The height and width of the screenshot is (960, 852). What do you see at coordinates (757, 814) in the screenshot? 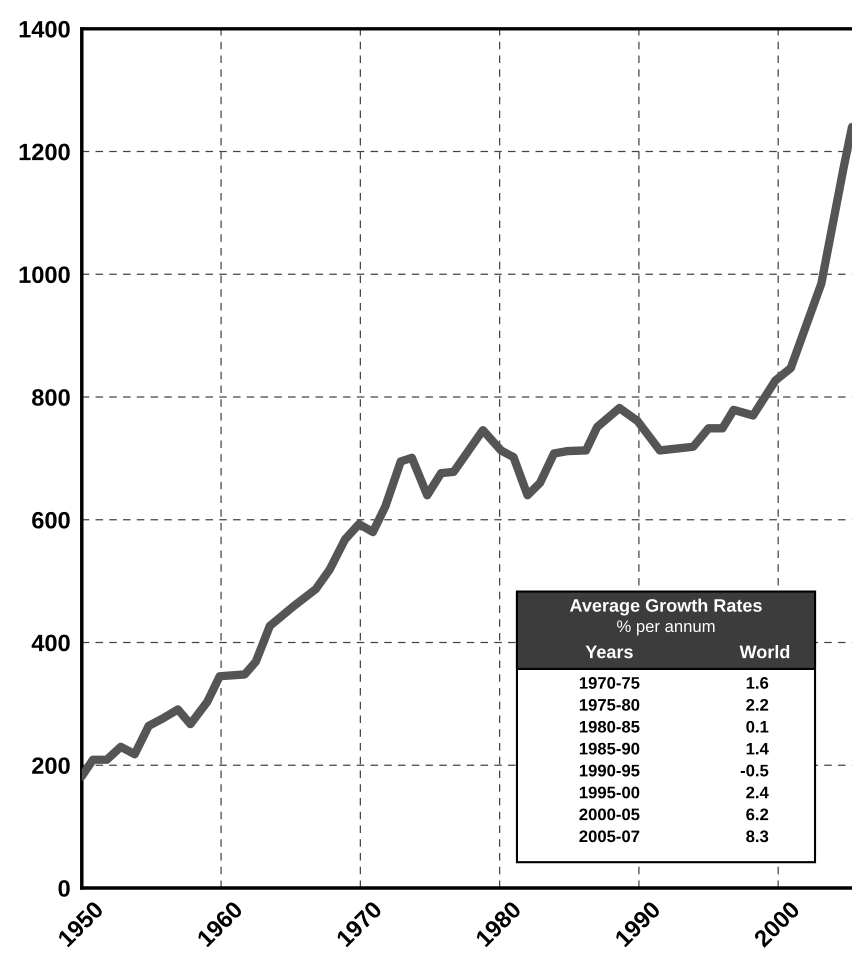
I see `annotation: 6.2` at bounding box center [757, 814].